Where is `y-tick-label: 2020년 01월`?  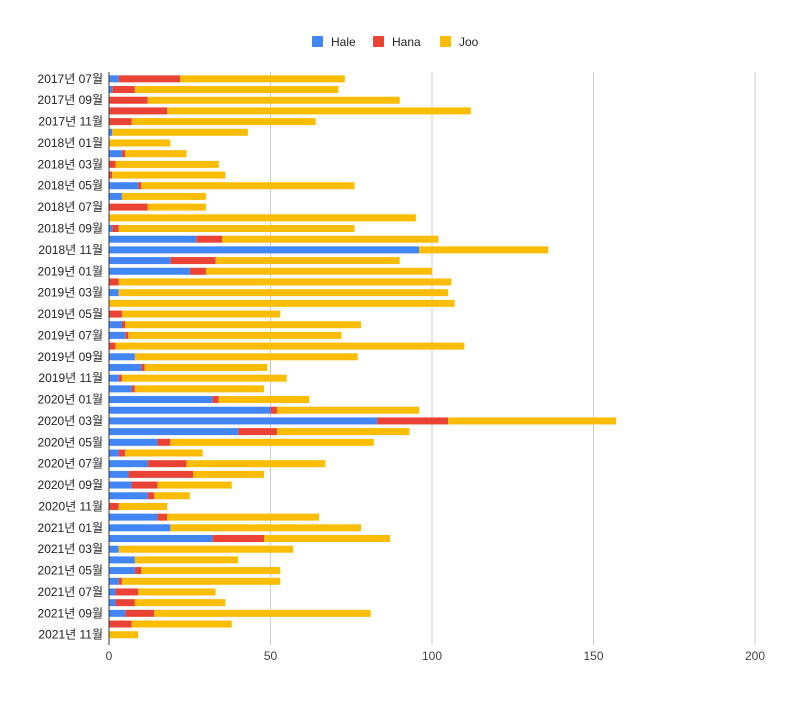
y-tick-label: 2020년 01월 is located at coordinates (70, 400).